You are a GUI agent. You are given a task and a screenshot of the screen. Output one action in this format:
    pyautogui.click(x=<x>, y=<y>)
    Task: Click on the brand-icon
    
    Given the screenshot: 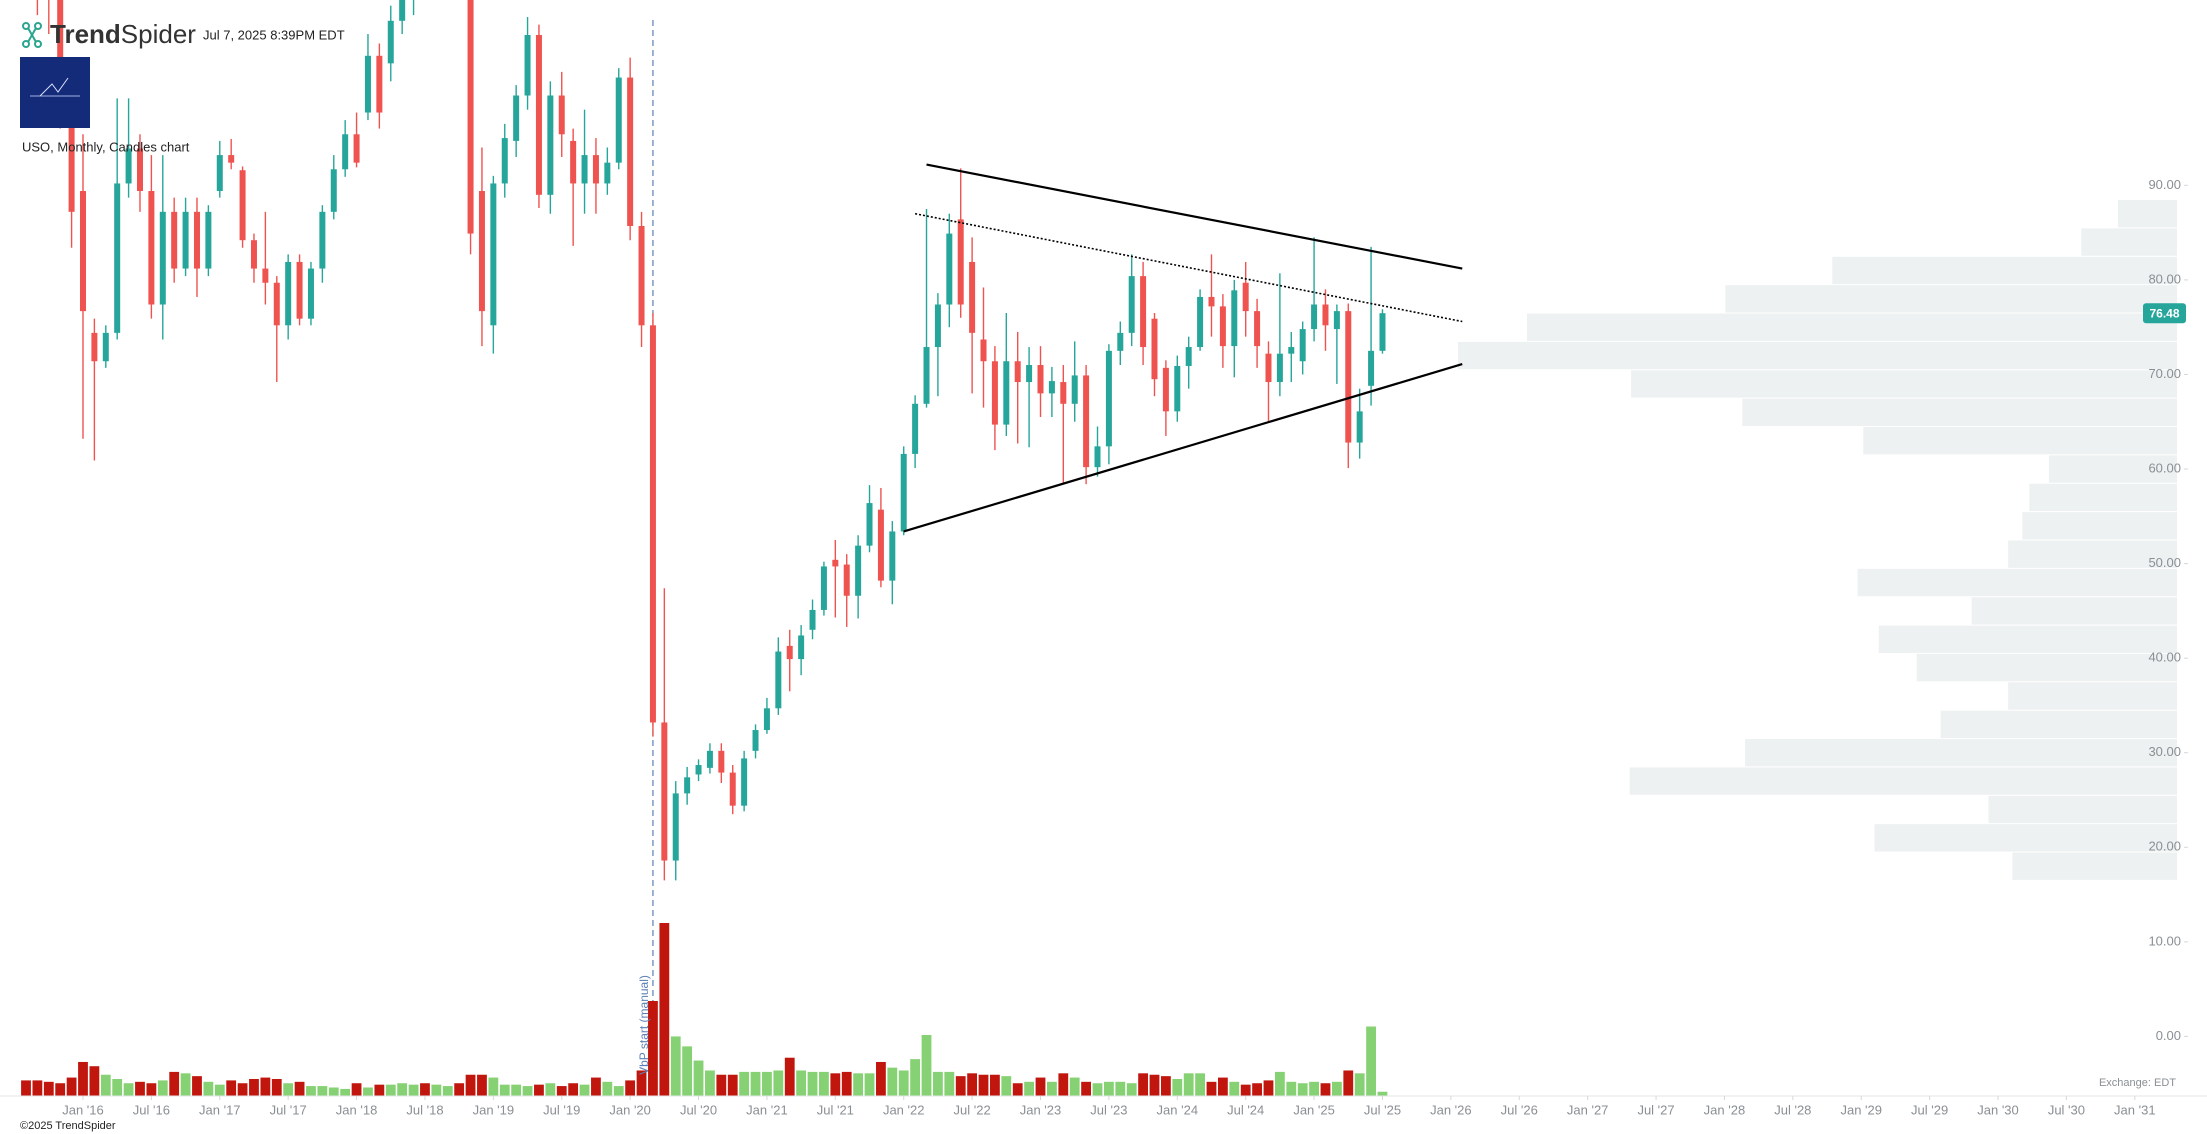 What is the action you would take?
    pyautogui.click(x=32, y=35)
    